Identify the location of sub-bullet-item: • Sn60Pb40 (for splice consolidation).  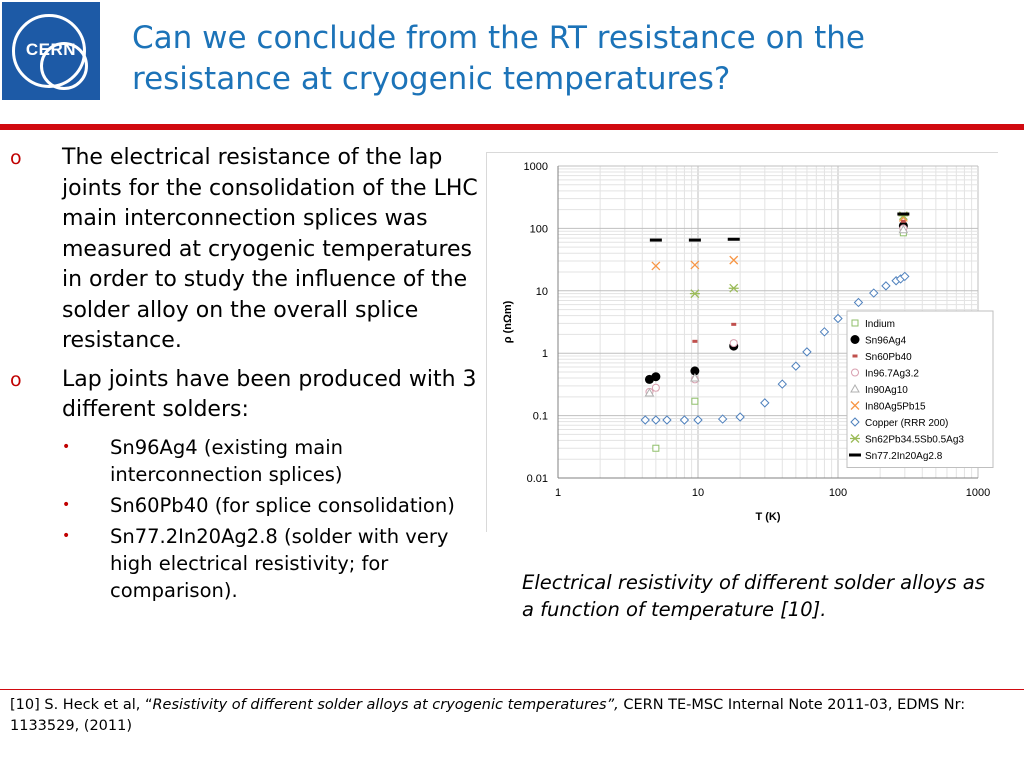
(249, 505).